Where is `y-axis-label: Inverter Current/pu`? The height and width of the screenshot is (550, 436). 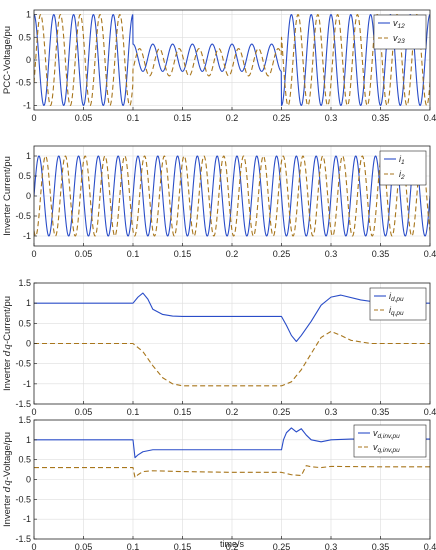
y-axis-label: Inverter Current/pu is located at coordinates (7, 196).